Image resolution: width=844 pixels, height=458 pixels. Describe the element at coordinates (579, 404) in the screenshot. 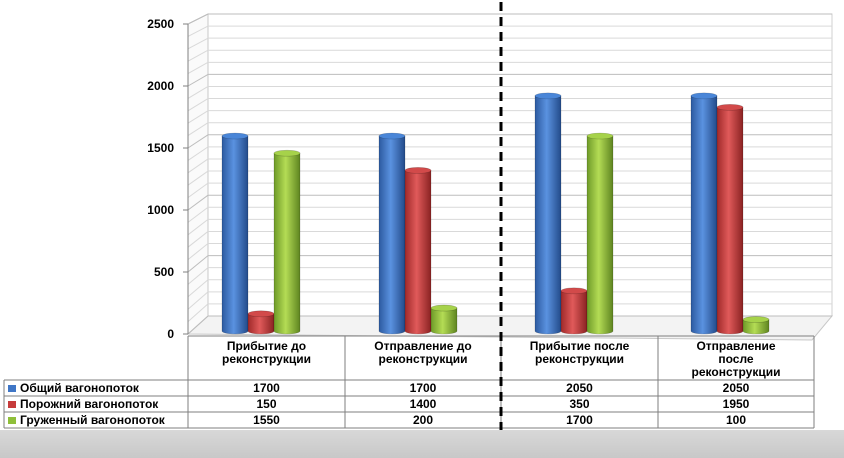

I see `cell-value: 350` at that location.